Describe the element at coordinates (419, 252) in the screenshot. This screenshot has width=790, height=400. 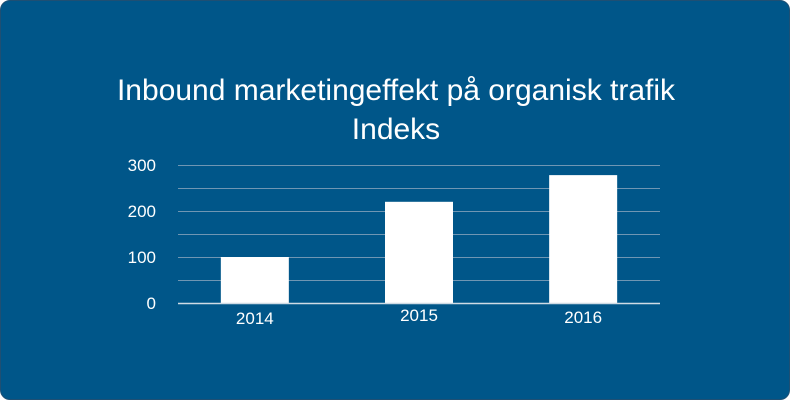
I see `bar-2015` at that location.